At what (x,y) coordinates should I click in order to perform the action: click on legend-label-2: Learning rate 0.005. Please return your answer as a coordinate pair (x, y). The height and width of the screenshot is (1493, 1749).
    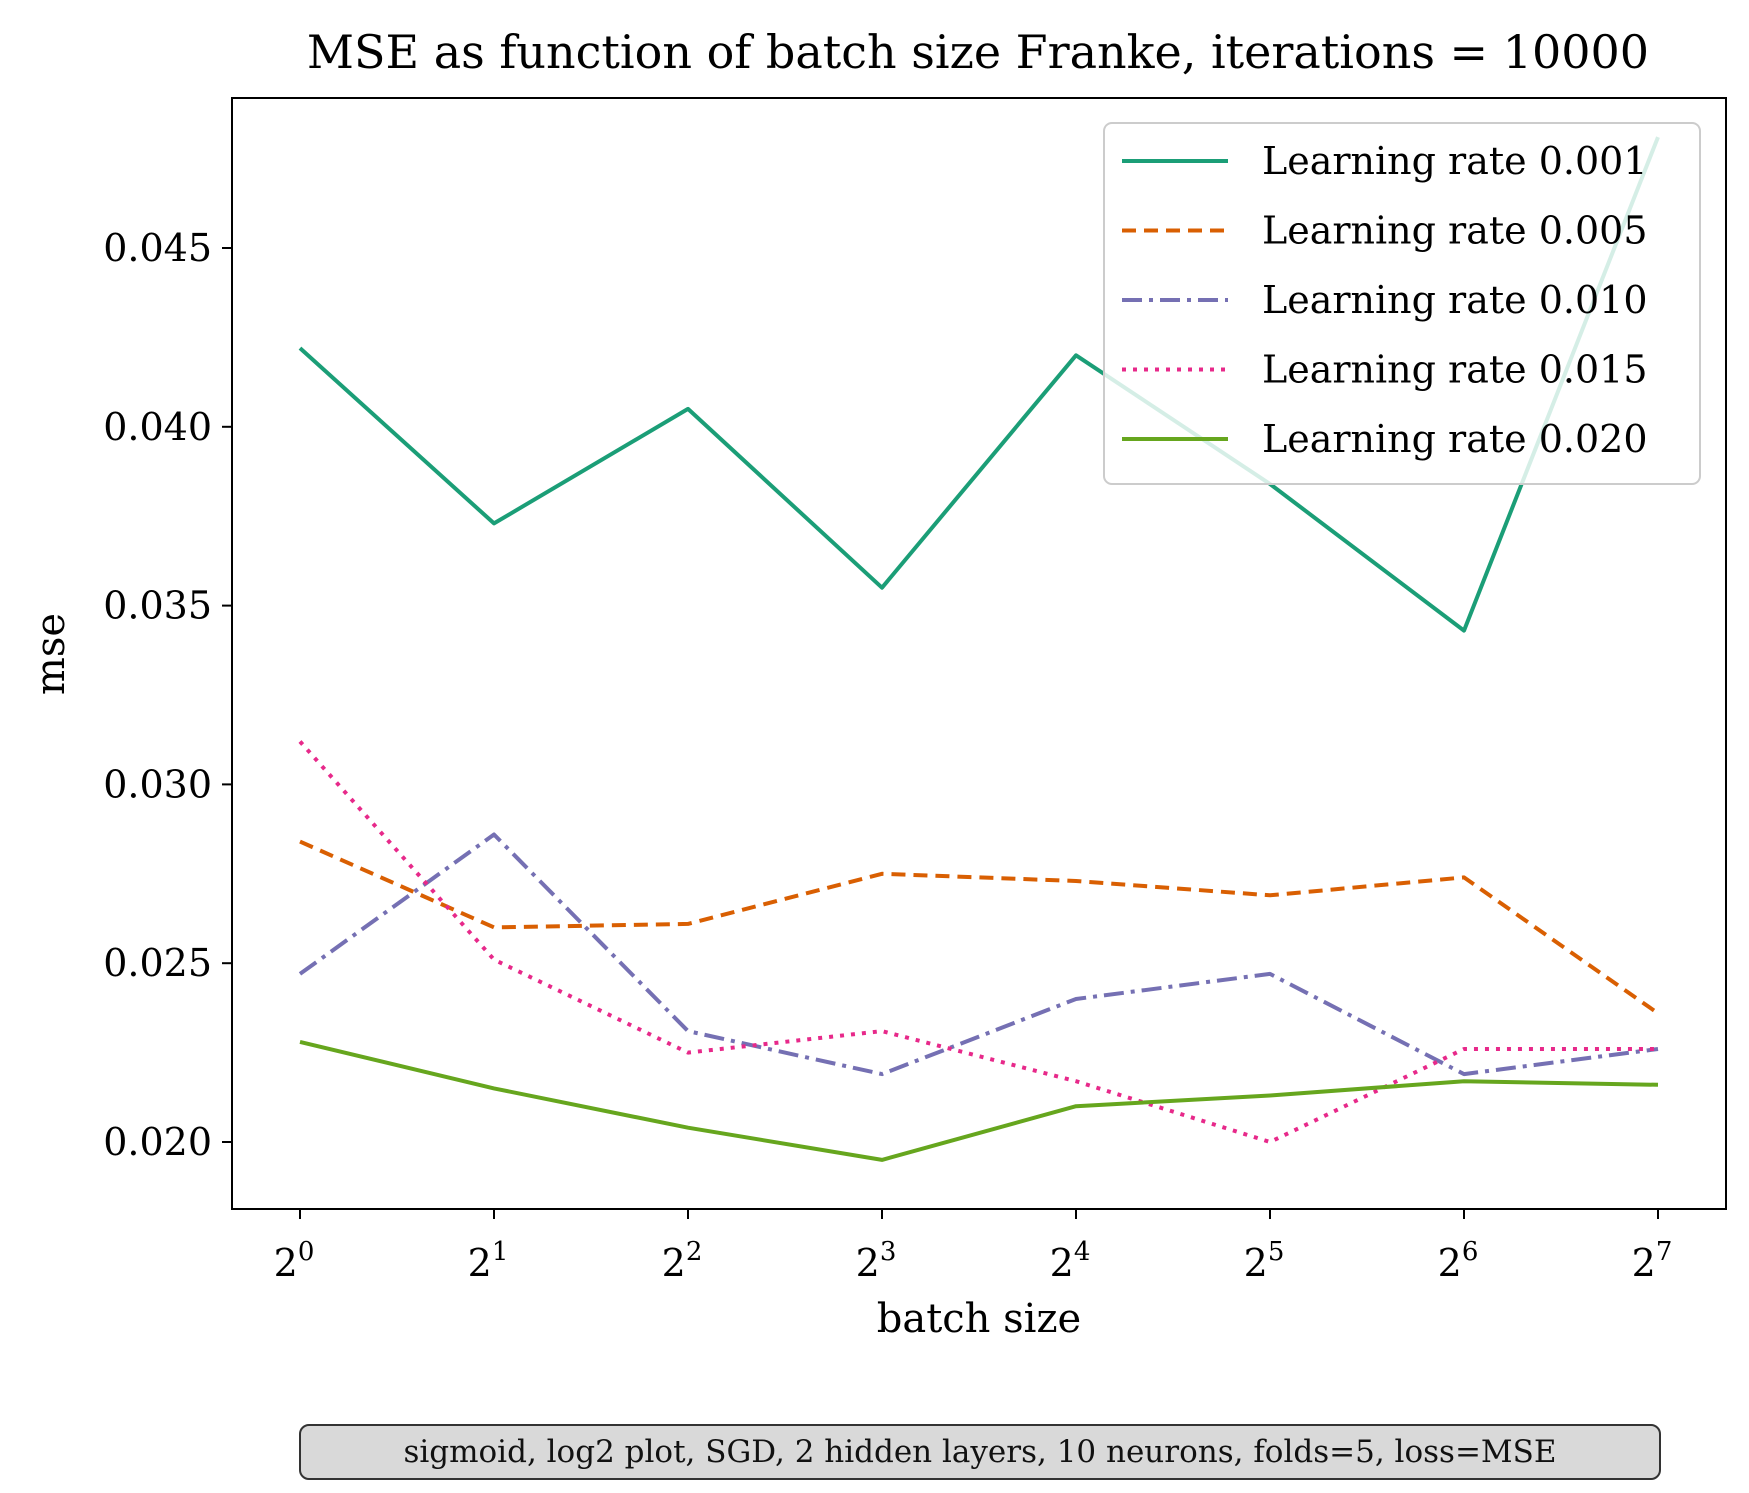
    Looking at the image, I should click on (1455, 231).